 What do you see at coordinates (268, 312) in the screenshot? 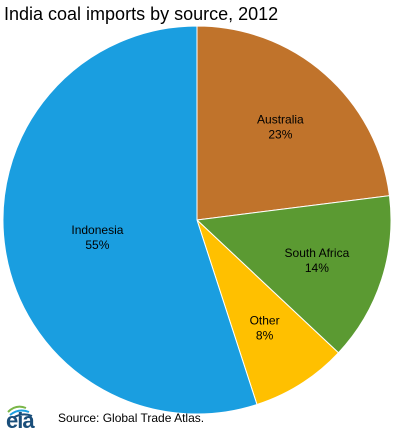
I see `pie-slice-other` at bounding box center [268, 312].